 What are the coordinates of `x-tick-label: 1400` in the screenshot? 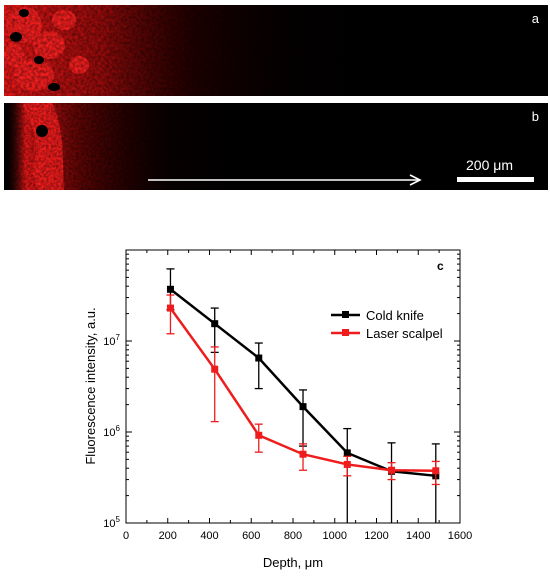 It's located at (418, 536).